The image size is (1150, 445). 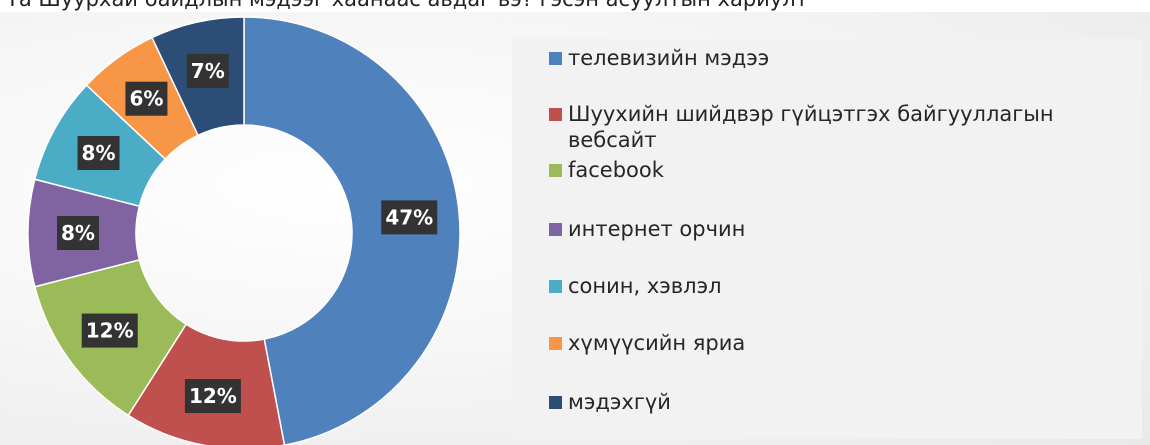 What do you see at coordinates (616, 170) in the screenshot?
I see `legend-label: facebook` at bounding box center [616, 170].